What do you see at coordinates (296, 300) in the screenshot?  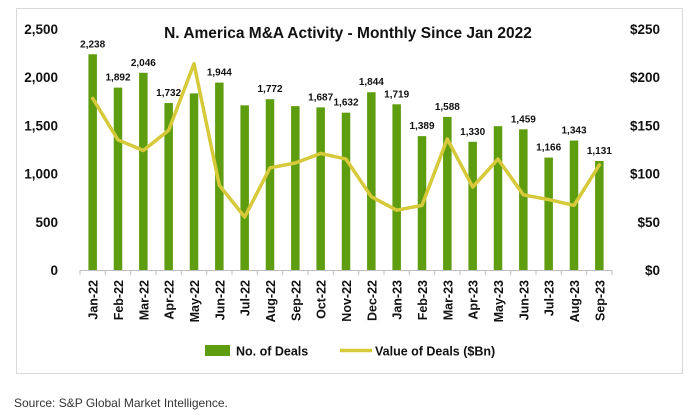 I see `x-axis-category-label: Sep-22` at bounding box center [296, 300].